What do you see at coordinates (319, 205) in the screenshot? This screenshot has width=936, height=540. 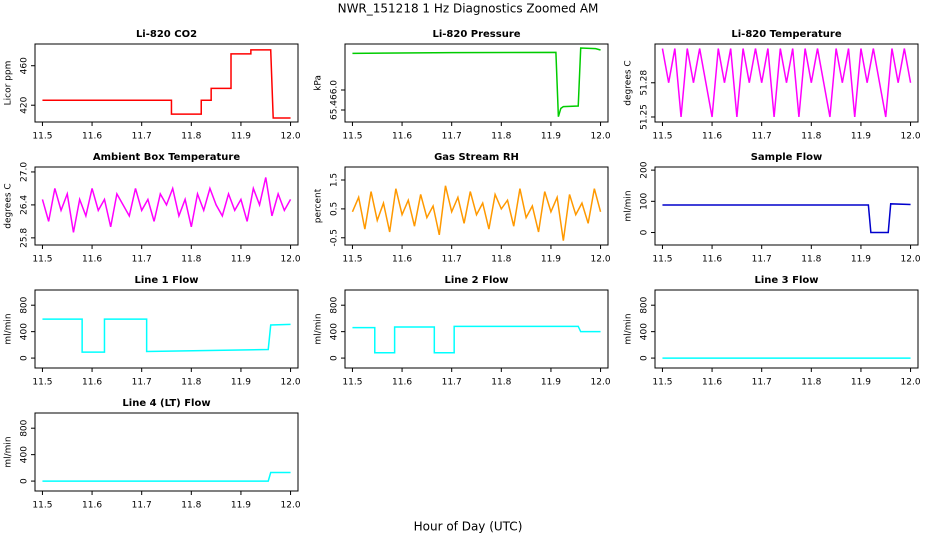 I see `y-axis-label: percent` at bounding box center [319, 205].